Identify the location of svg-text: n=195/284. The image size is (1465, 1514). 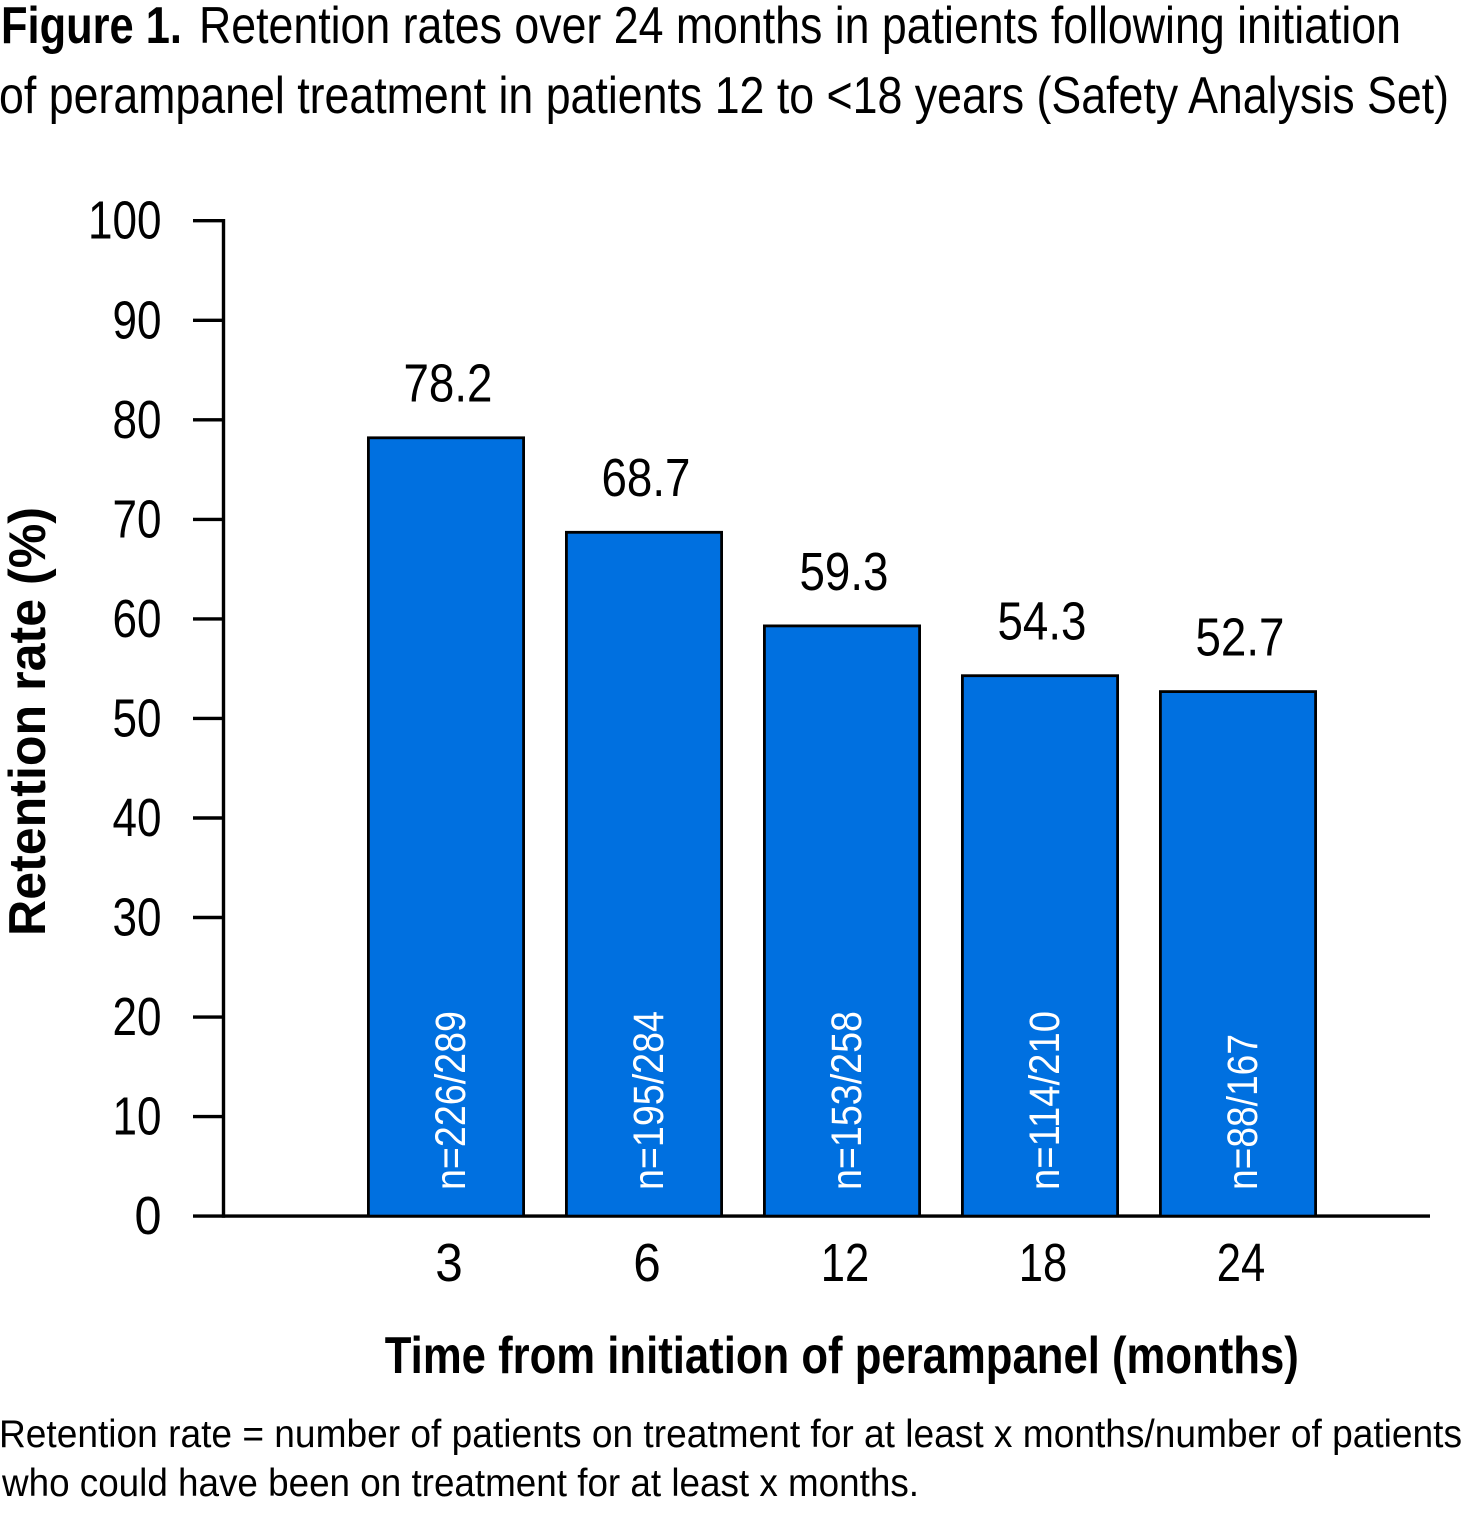
(649, 1100).